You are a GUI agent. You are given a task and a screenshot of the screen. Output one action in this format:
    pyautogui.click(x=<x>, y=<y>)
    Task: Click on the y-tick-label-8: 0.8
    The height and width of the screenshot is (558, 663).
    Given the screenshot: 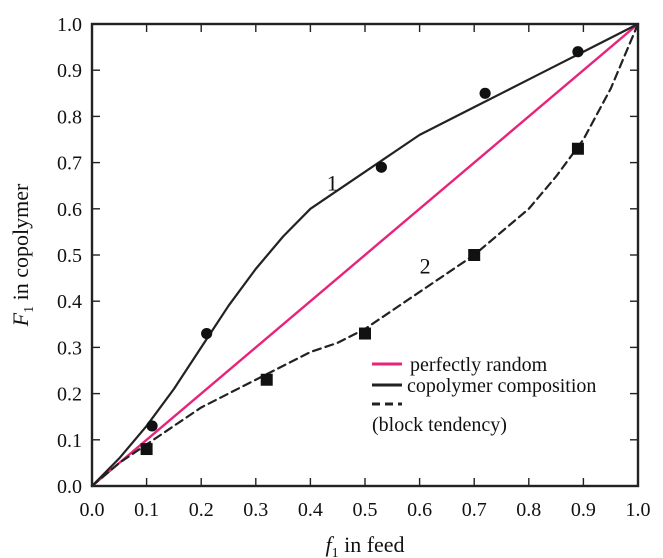 What is the action you would take?
    pyautogui.click(x=69, y=117)
    